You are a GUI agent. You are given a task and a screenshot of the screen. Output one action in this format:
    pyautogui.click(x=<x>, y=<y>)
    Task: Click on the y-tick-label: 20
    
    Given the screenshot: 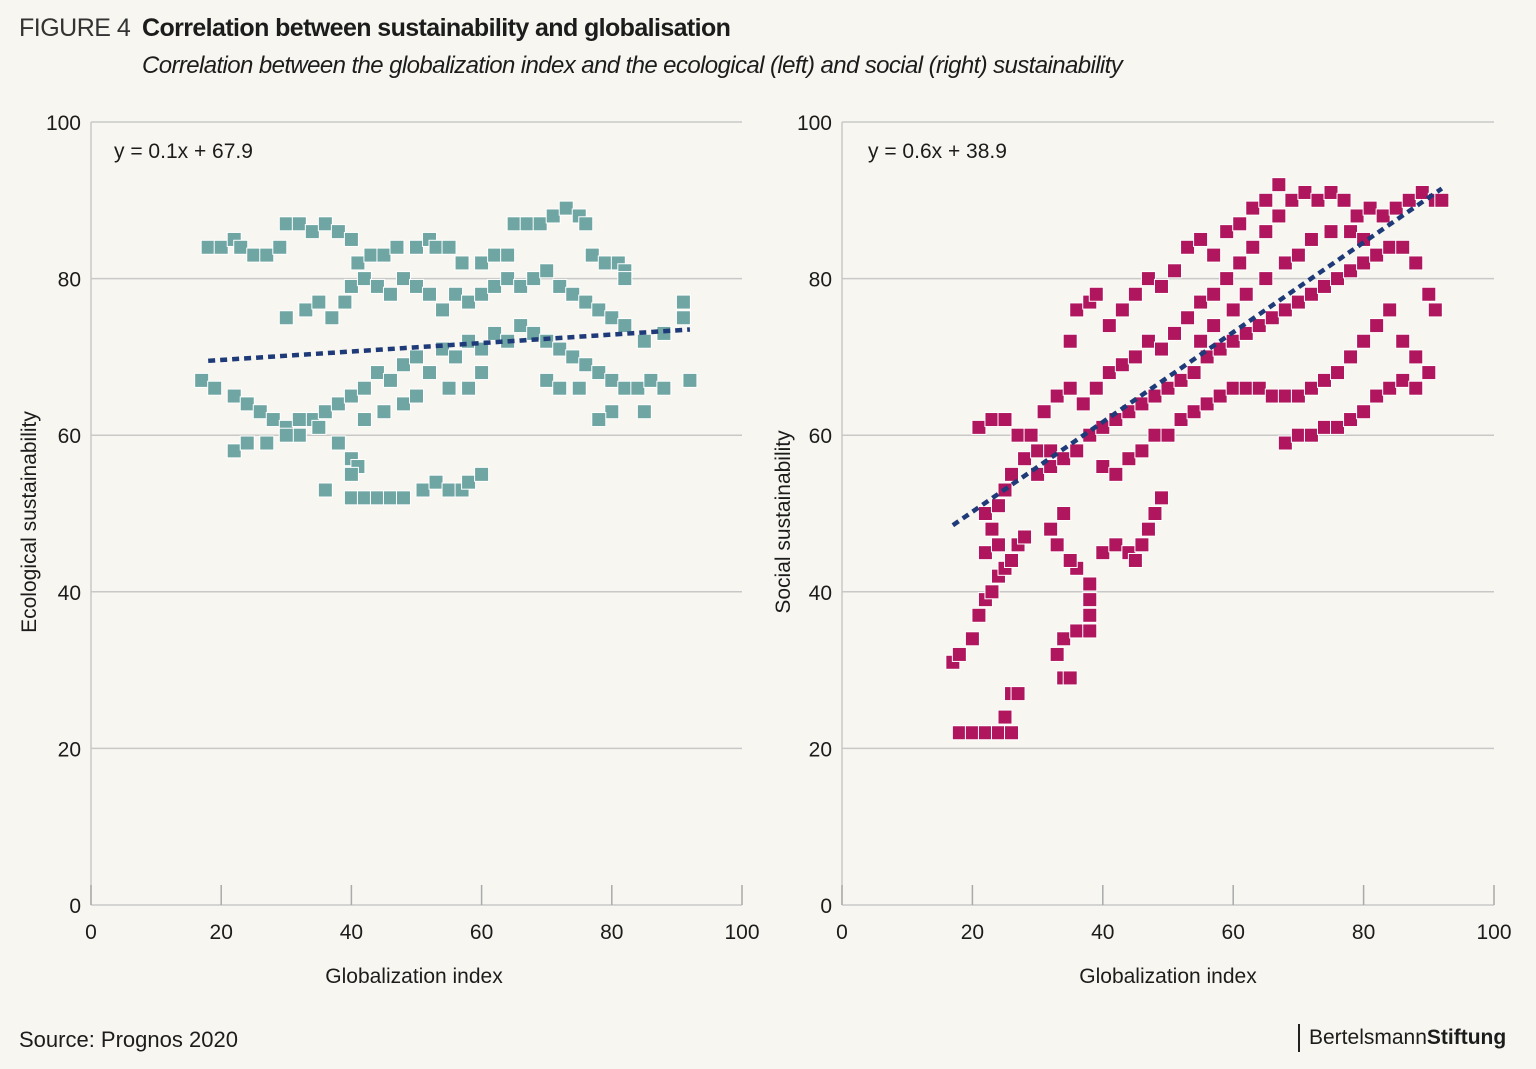 What is the action you would take?
    pyautogui.click(x=820, y=749)
    